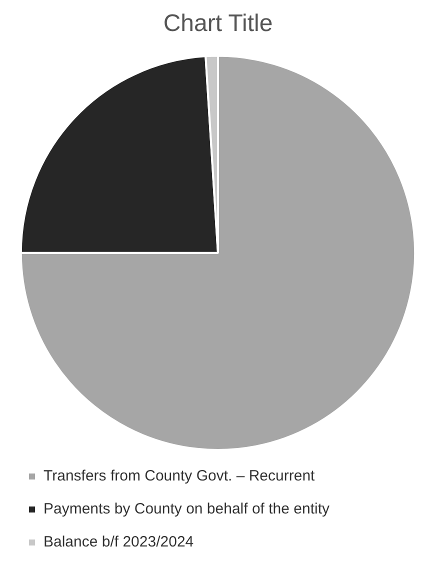  Describe the element at coordinates (218, 24) in the screenshot. I see `chart-title: Chart Title` at that location.